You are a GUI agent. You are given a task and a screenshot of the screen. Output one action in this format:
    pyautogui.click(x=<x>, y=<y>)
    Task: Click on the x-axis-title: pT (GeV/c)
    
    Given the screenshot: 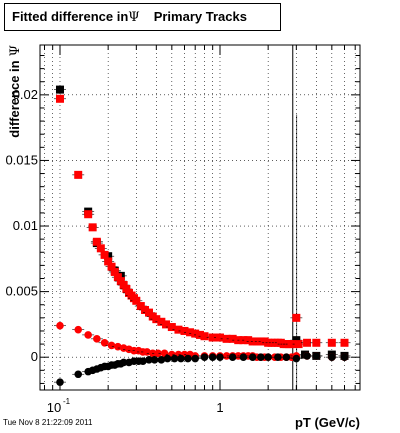 What is the action you would take?
    pyautogui.click(x=327, y=422)
    